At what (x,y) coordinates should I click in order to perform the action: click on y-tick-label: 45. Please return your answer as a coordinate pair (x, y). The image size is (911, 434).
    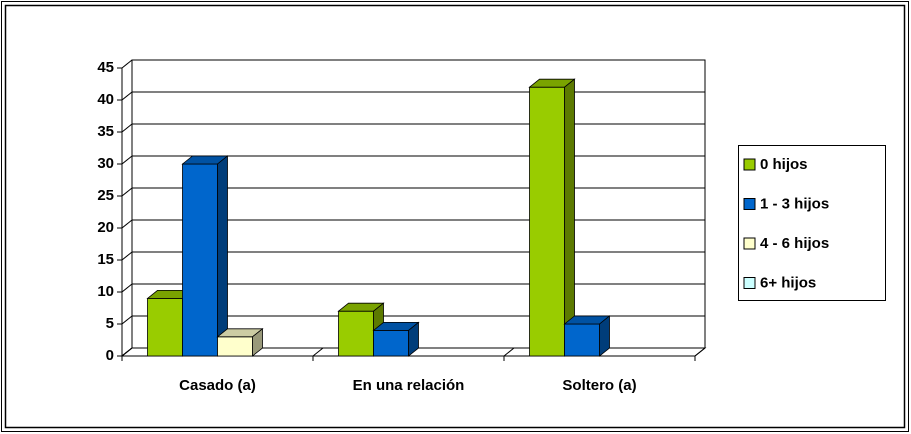
    Looking at the image, I should click on (105, 67).